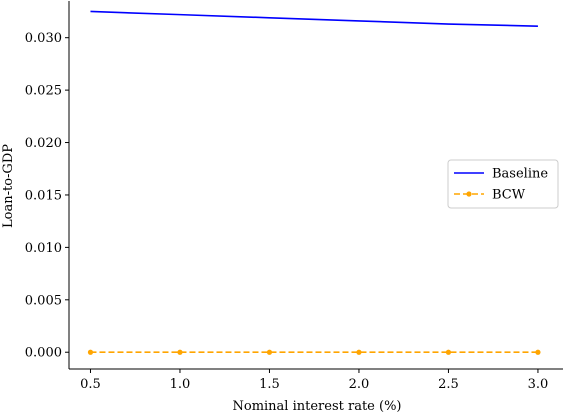 This screenshot has height=416, width=565. What do you see at coordinates (43, 248) in the screenshot?
I see `y-tick-label: 0.010` at bounding box center [43, 248].